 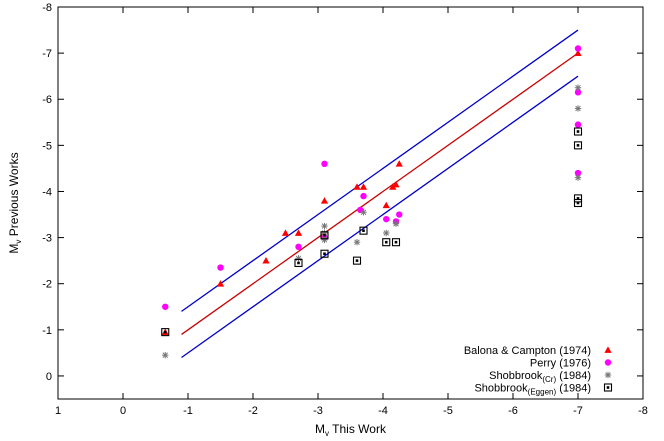 I want to click on y-tick-label: -8, so click(x=47, y=8).